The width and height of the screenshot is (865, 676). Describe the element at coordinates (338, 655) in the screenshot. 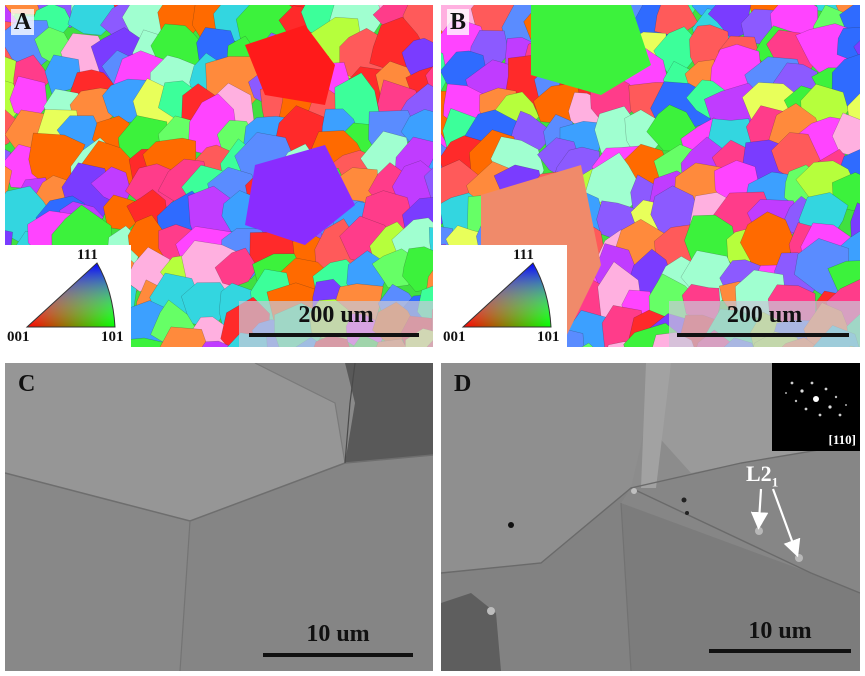

I see `scale-bar-c` at that location.